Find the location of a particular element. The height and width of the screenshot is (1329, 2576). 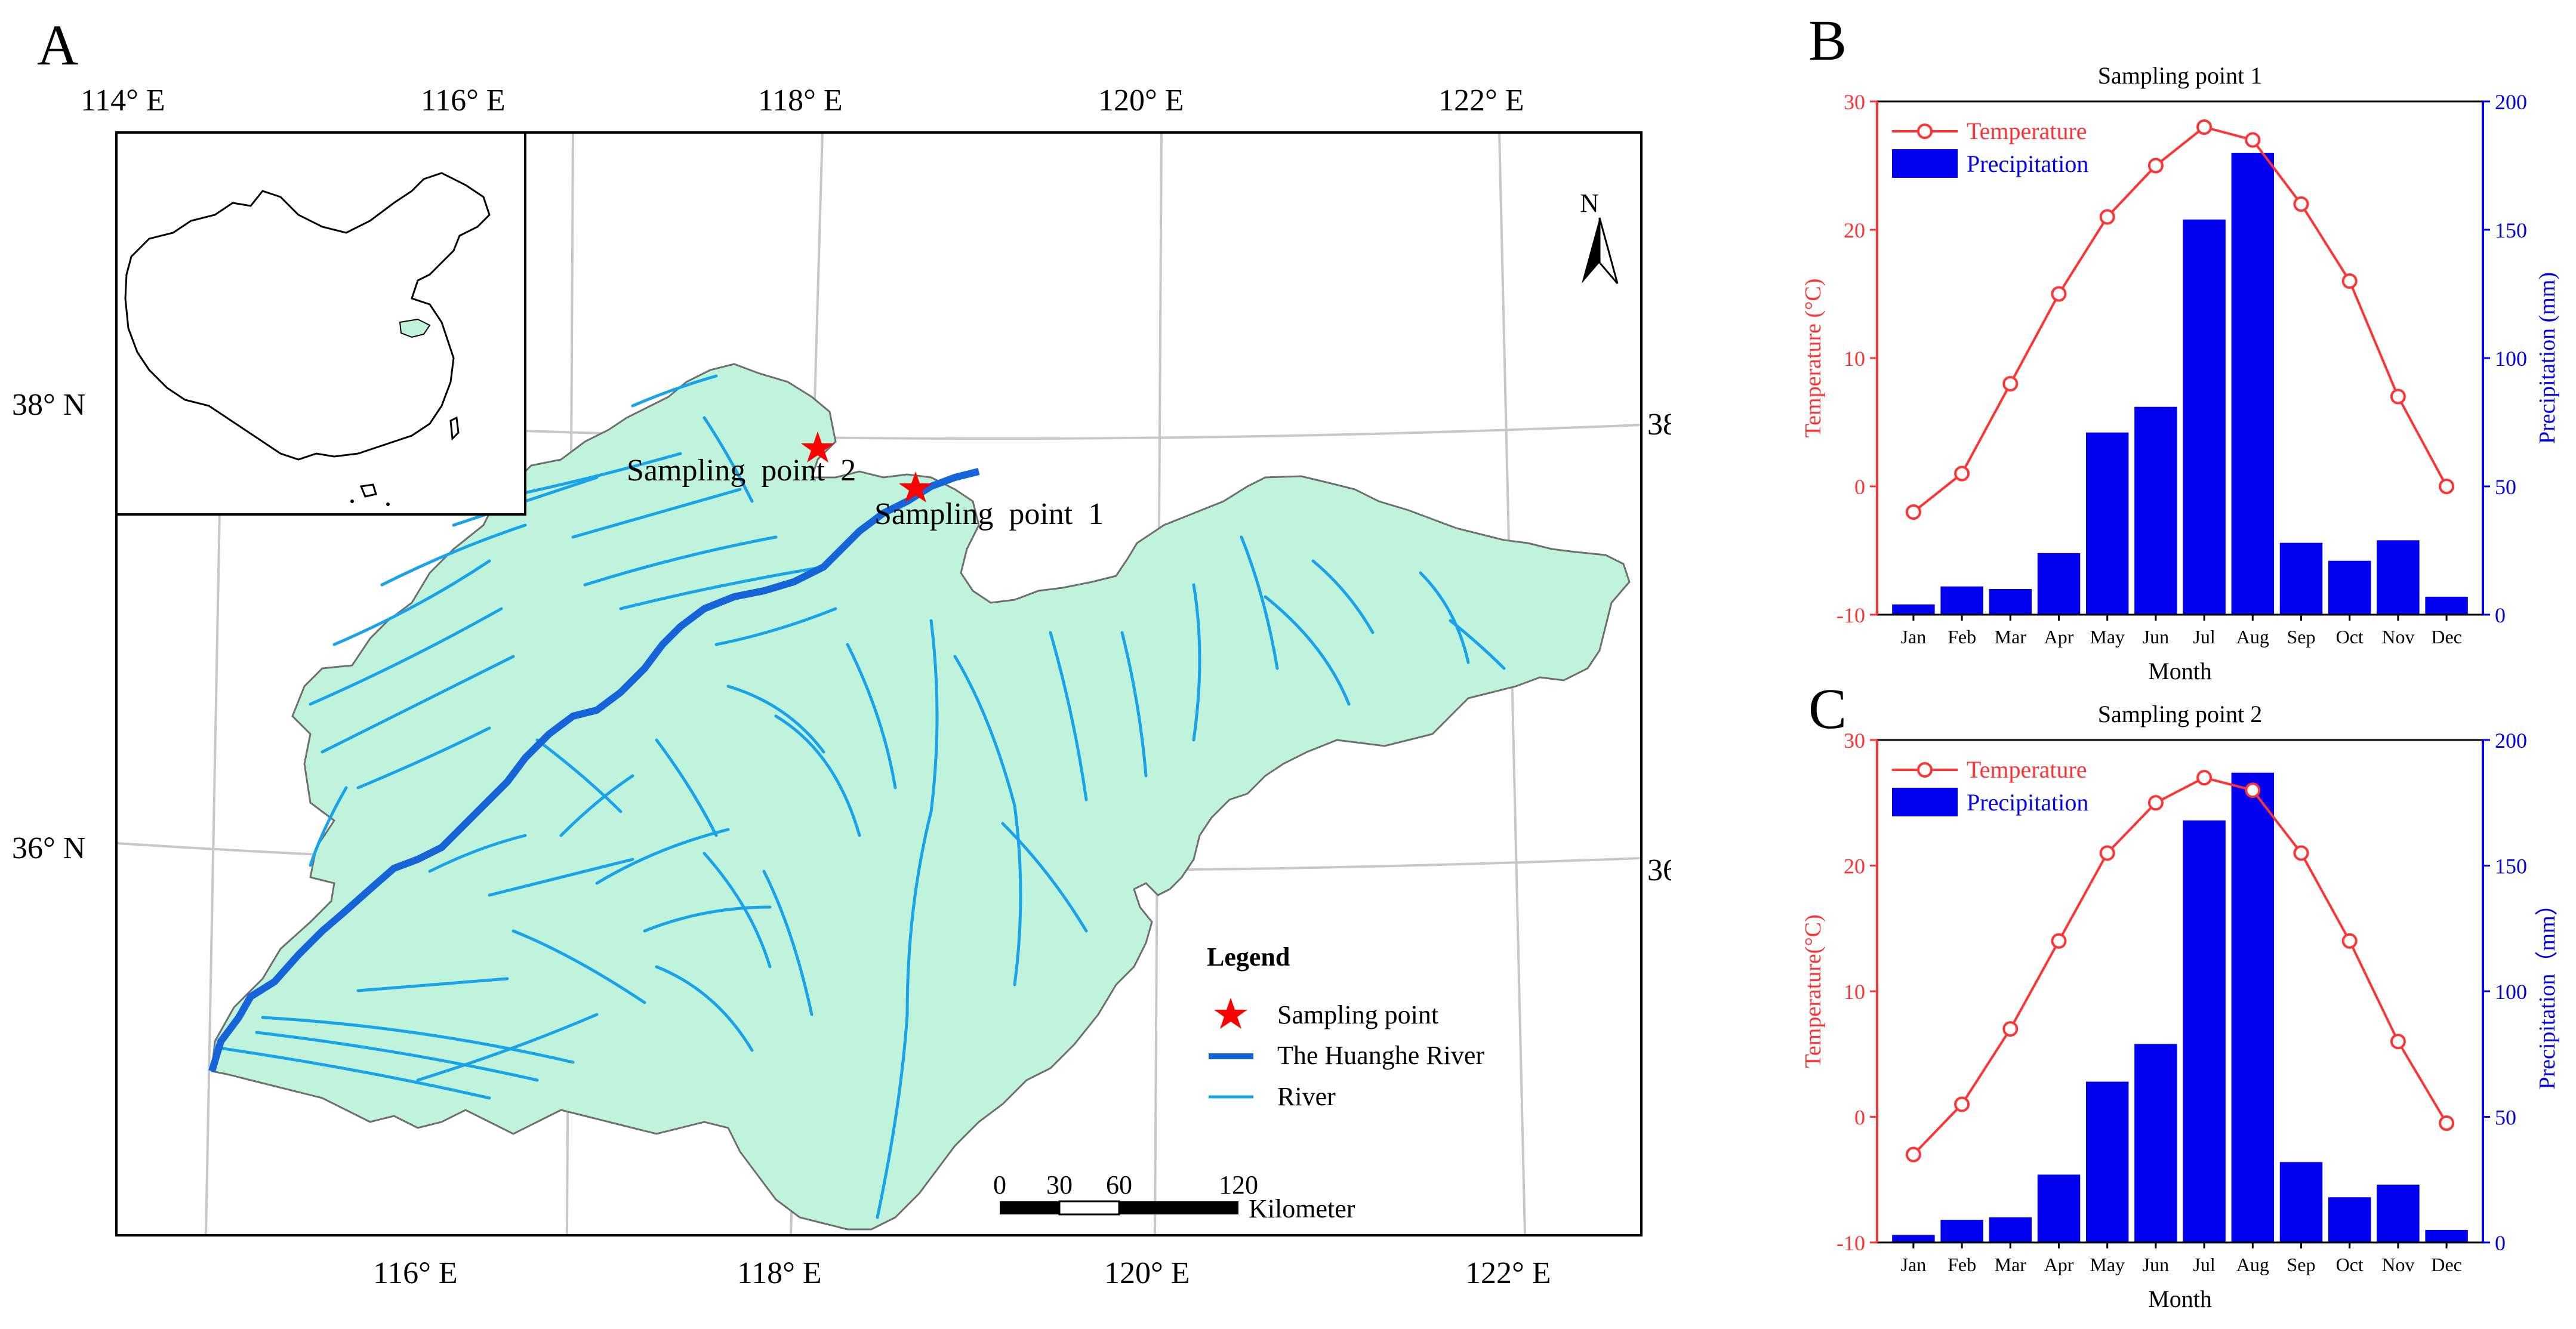

top-longitude-labels: 114° E 116° E 118° E 120° E 122° E is located at coordinates (802, 101).